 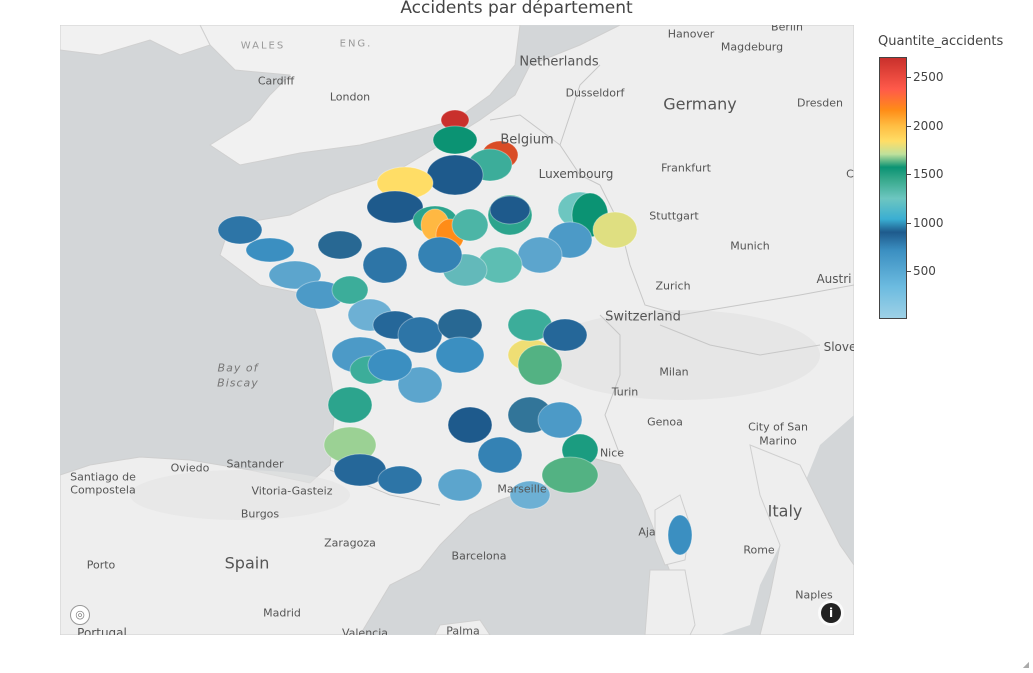 I want to click on map-label-genoa: Genoa, so click(x=665, y=422).